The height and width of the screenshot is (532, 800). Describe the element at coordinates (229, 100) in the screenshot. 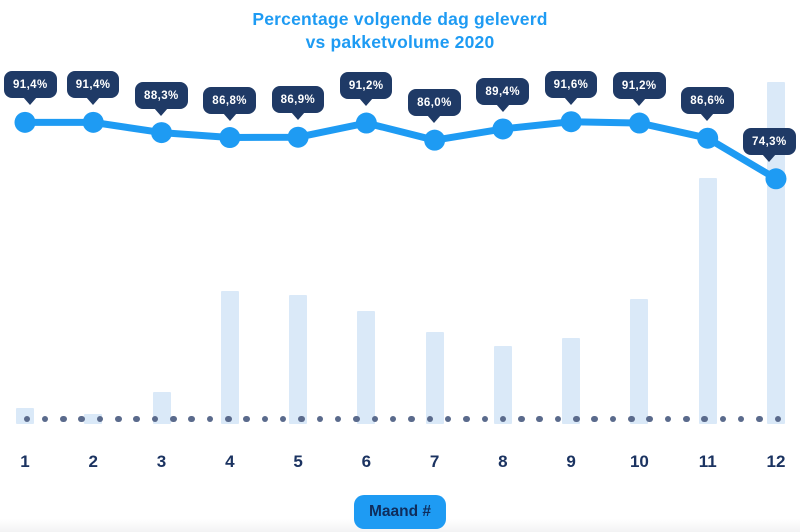

I see `data-label-badge: 86,8%` at that location.